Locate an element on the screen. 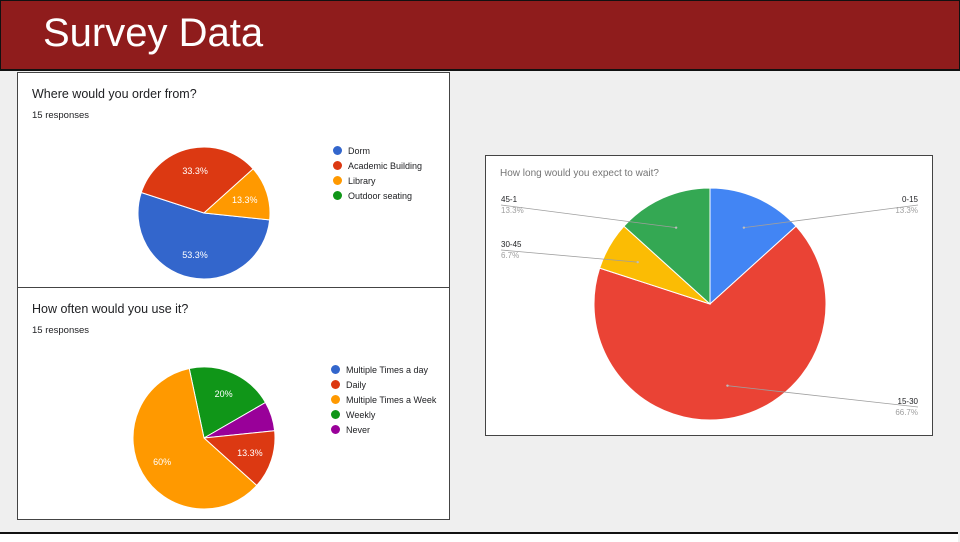 This screenshot has width=960, height=542. legend-item-never: Never is located at coordinates (383, 429).